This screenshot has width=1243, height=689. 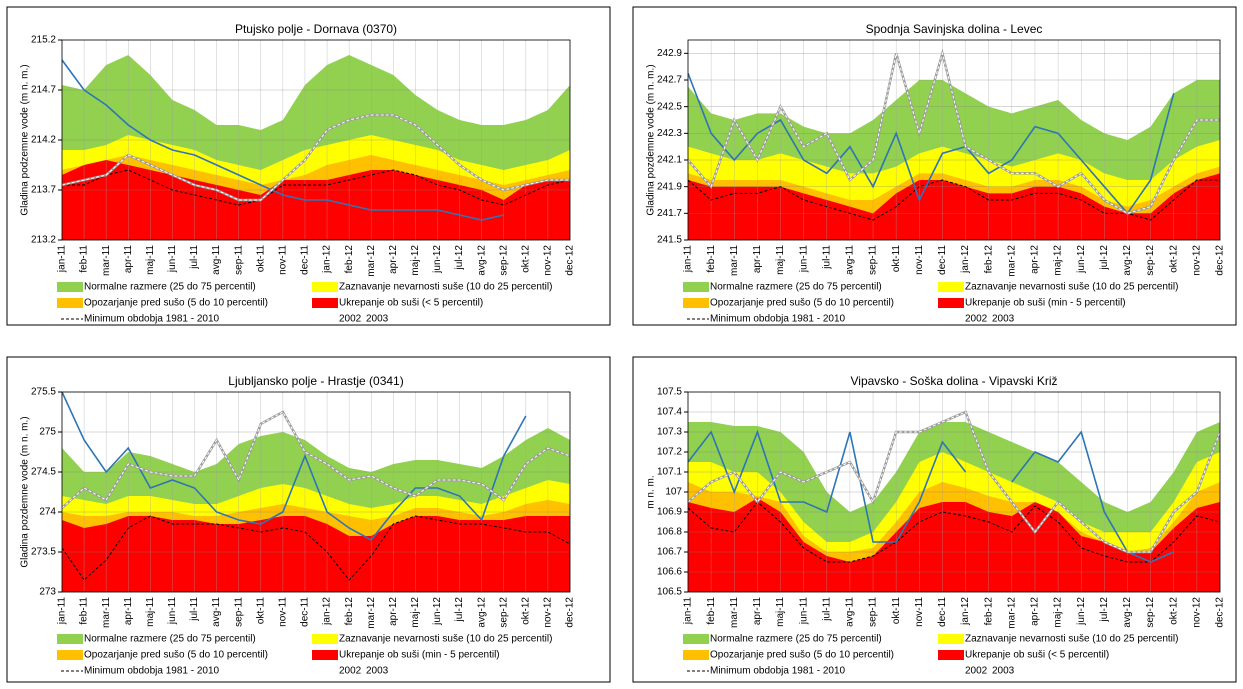 I want to click on y-tick-label: 242.7, so click(x=669, y=80).